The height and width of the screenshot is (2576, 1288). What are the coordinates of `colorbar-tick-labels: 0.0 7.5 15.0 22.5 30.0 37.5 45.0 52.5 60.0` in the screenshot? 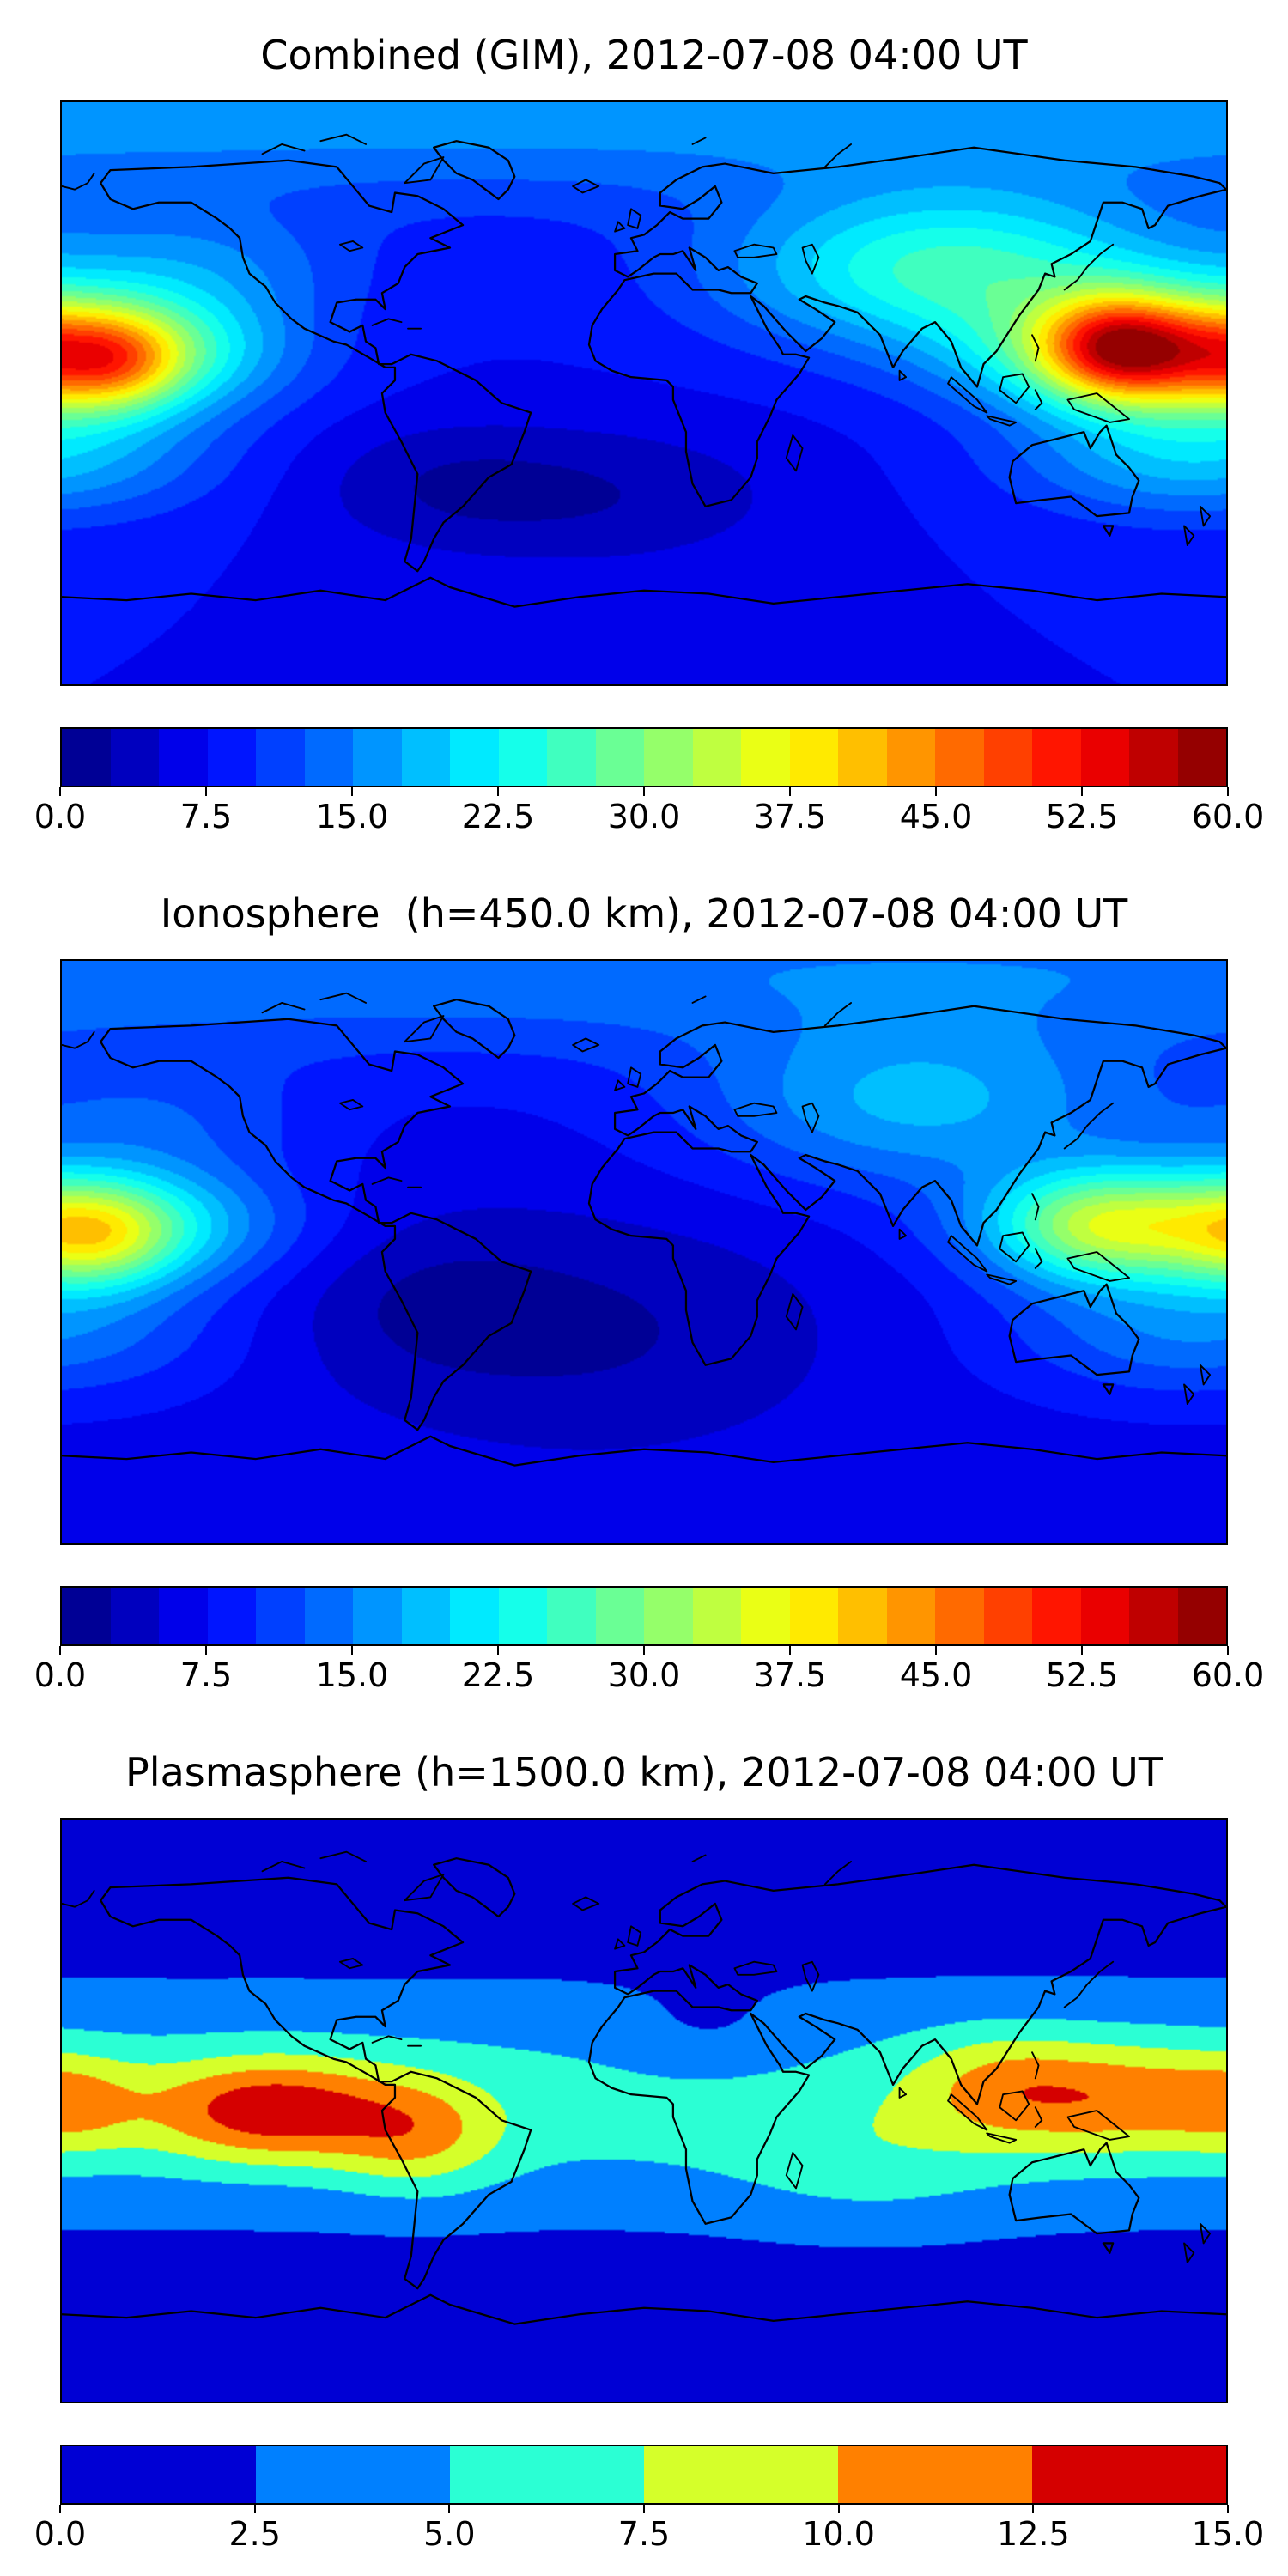 It's located at (649, 818).